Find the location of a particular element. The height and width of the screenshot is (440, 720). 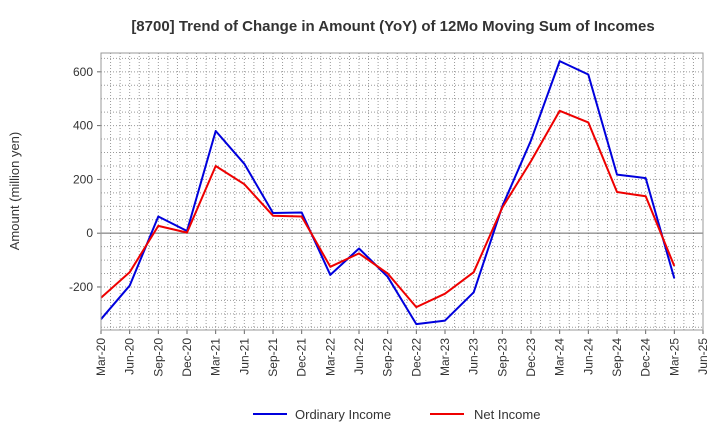

x-tick-label: Sep-21 is located at coordinates (273, 357).